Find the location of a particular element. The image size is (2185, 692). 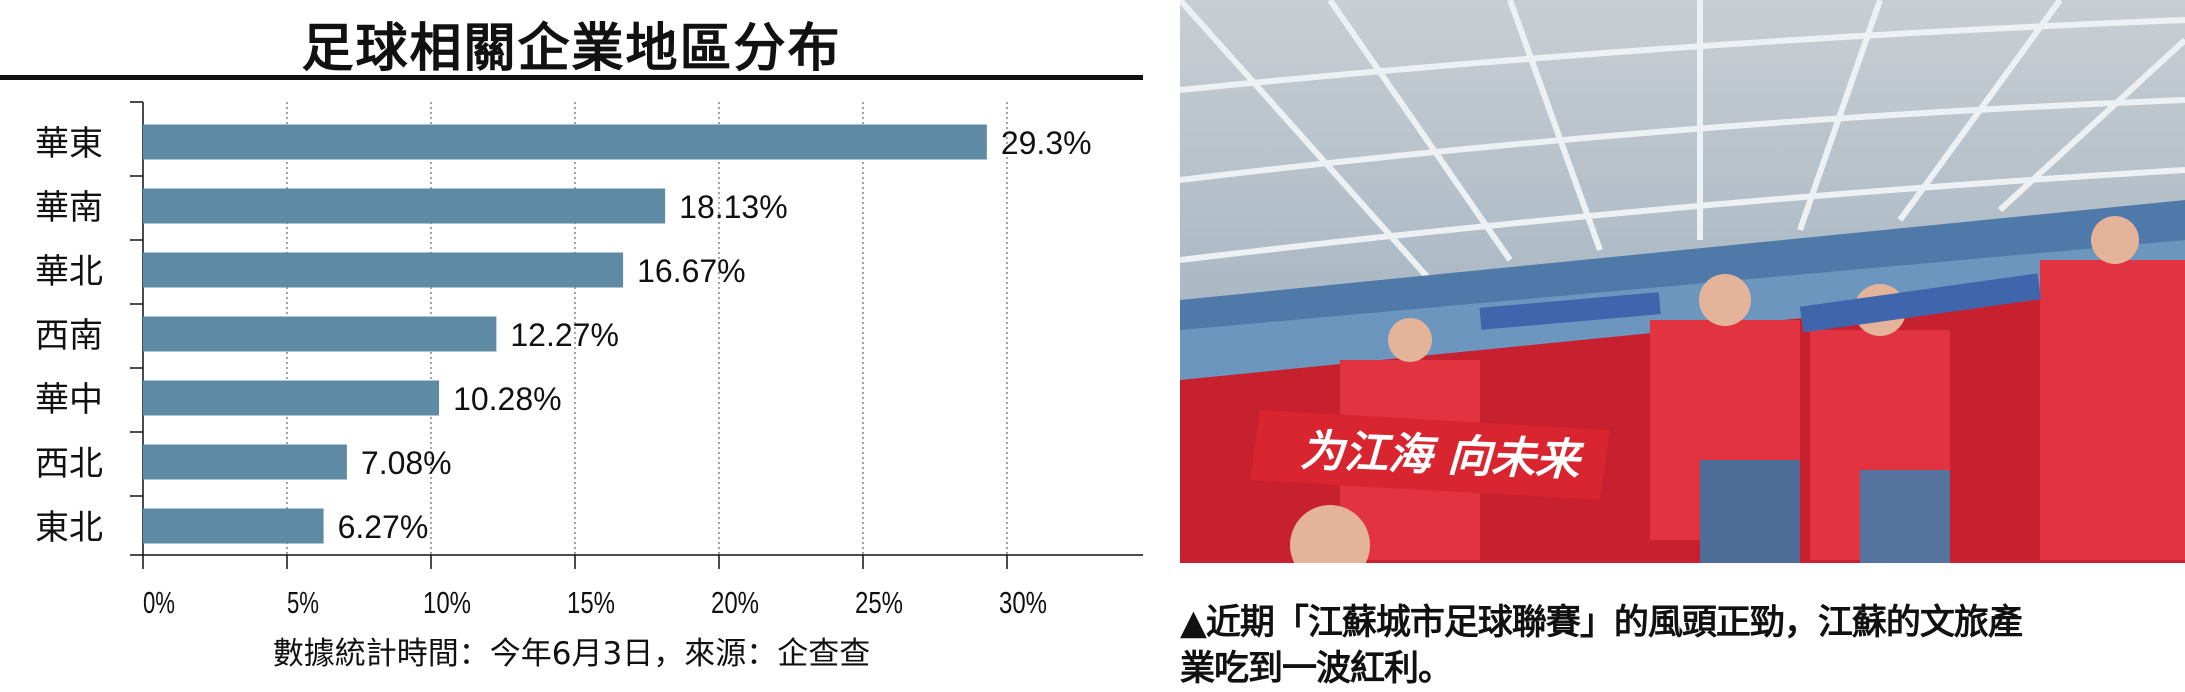

category-label: 華北 is located at coordinates (69, 272).